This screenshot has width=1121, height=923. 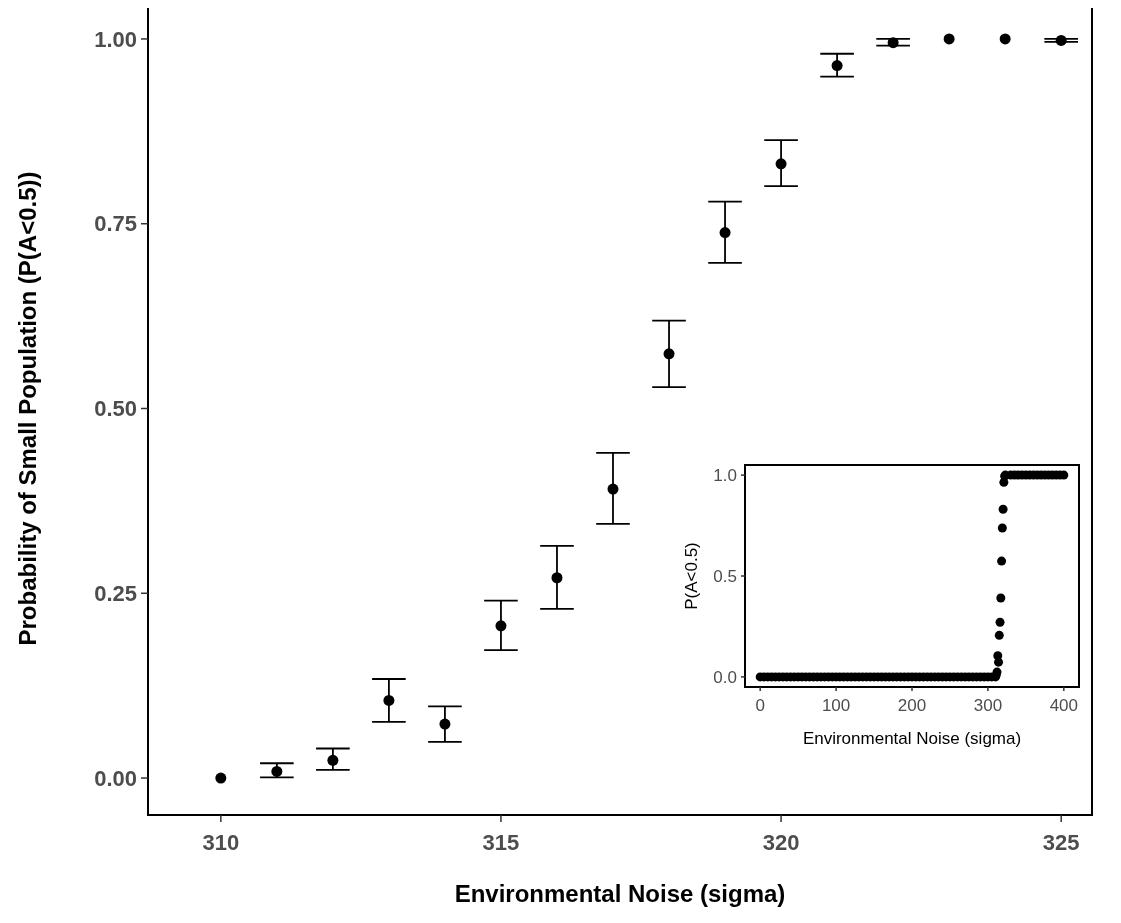 I want to click on y-tick-label: 0.5, so click(x=725, y=576).